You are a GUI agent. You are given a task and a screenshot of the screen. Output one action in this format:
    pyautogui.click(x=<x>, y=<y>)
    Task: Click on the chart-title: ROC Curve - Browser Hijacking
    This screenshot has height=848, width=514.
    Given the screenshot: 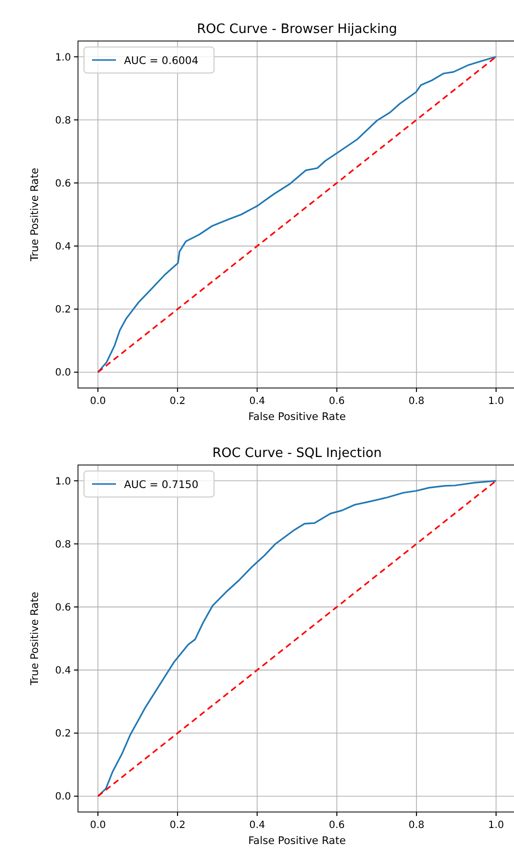 What is the action you would take?
    pyautogui.click(x=297, y=29)
    